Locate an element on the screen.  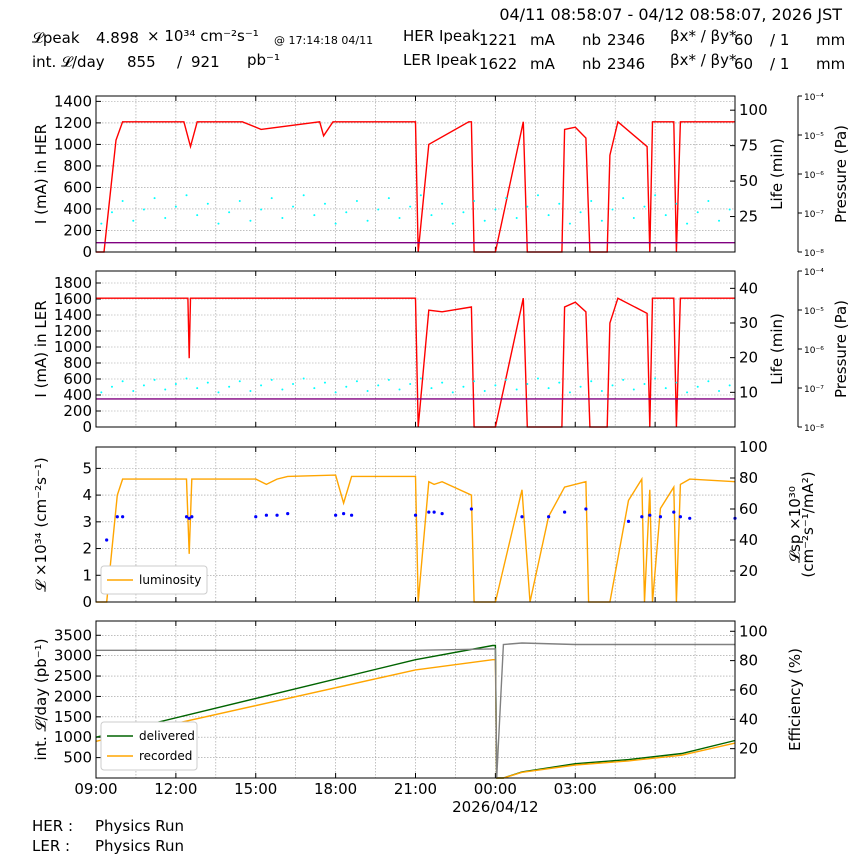
y-tick-label: 600 is located at coordinates (77, 187).